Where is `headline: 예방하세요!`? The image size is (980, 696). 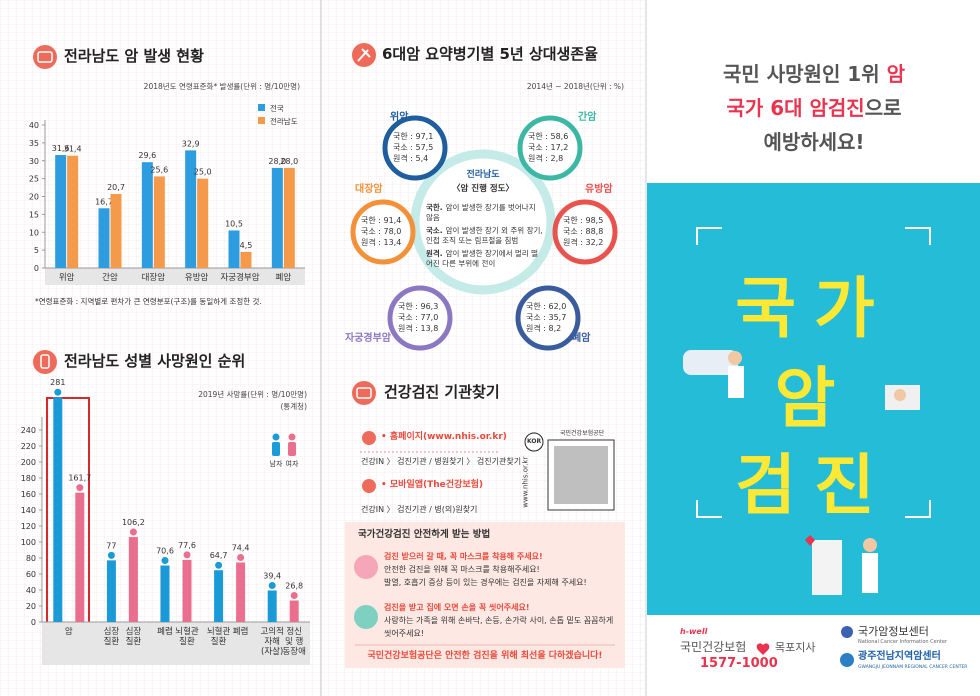 headline: 예방하세요! is located at coordinates (814, 140).